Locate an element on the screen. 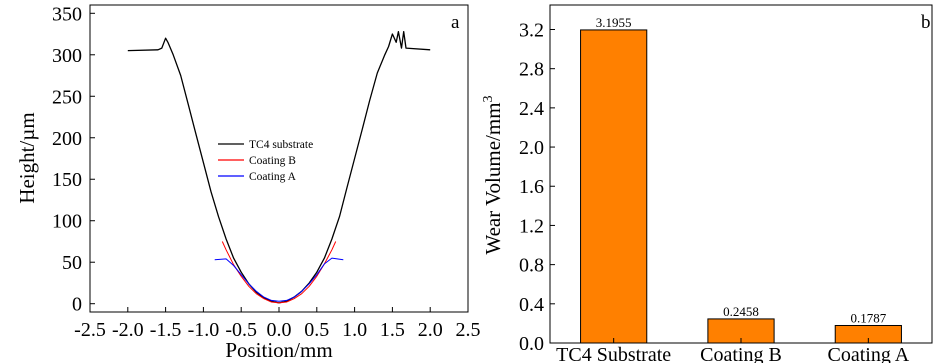 This screenshot has height=363, width=934. bar-value-label: 3.1955 is located at coordinates (614, 22).